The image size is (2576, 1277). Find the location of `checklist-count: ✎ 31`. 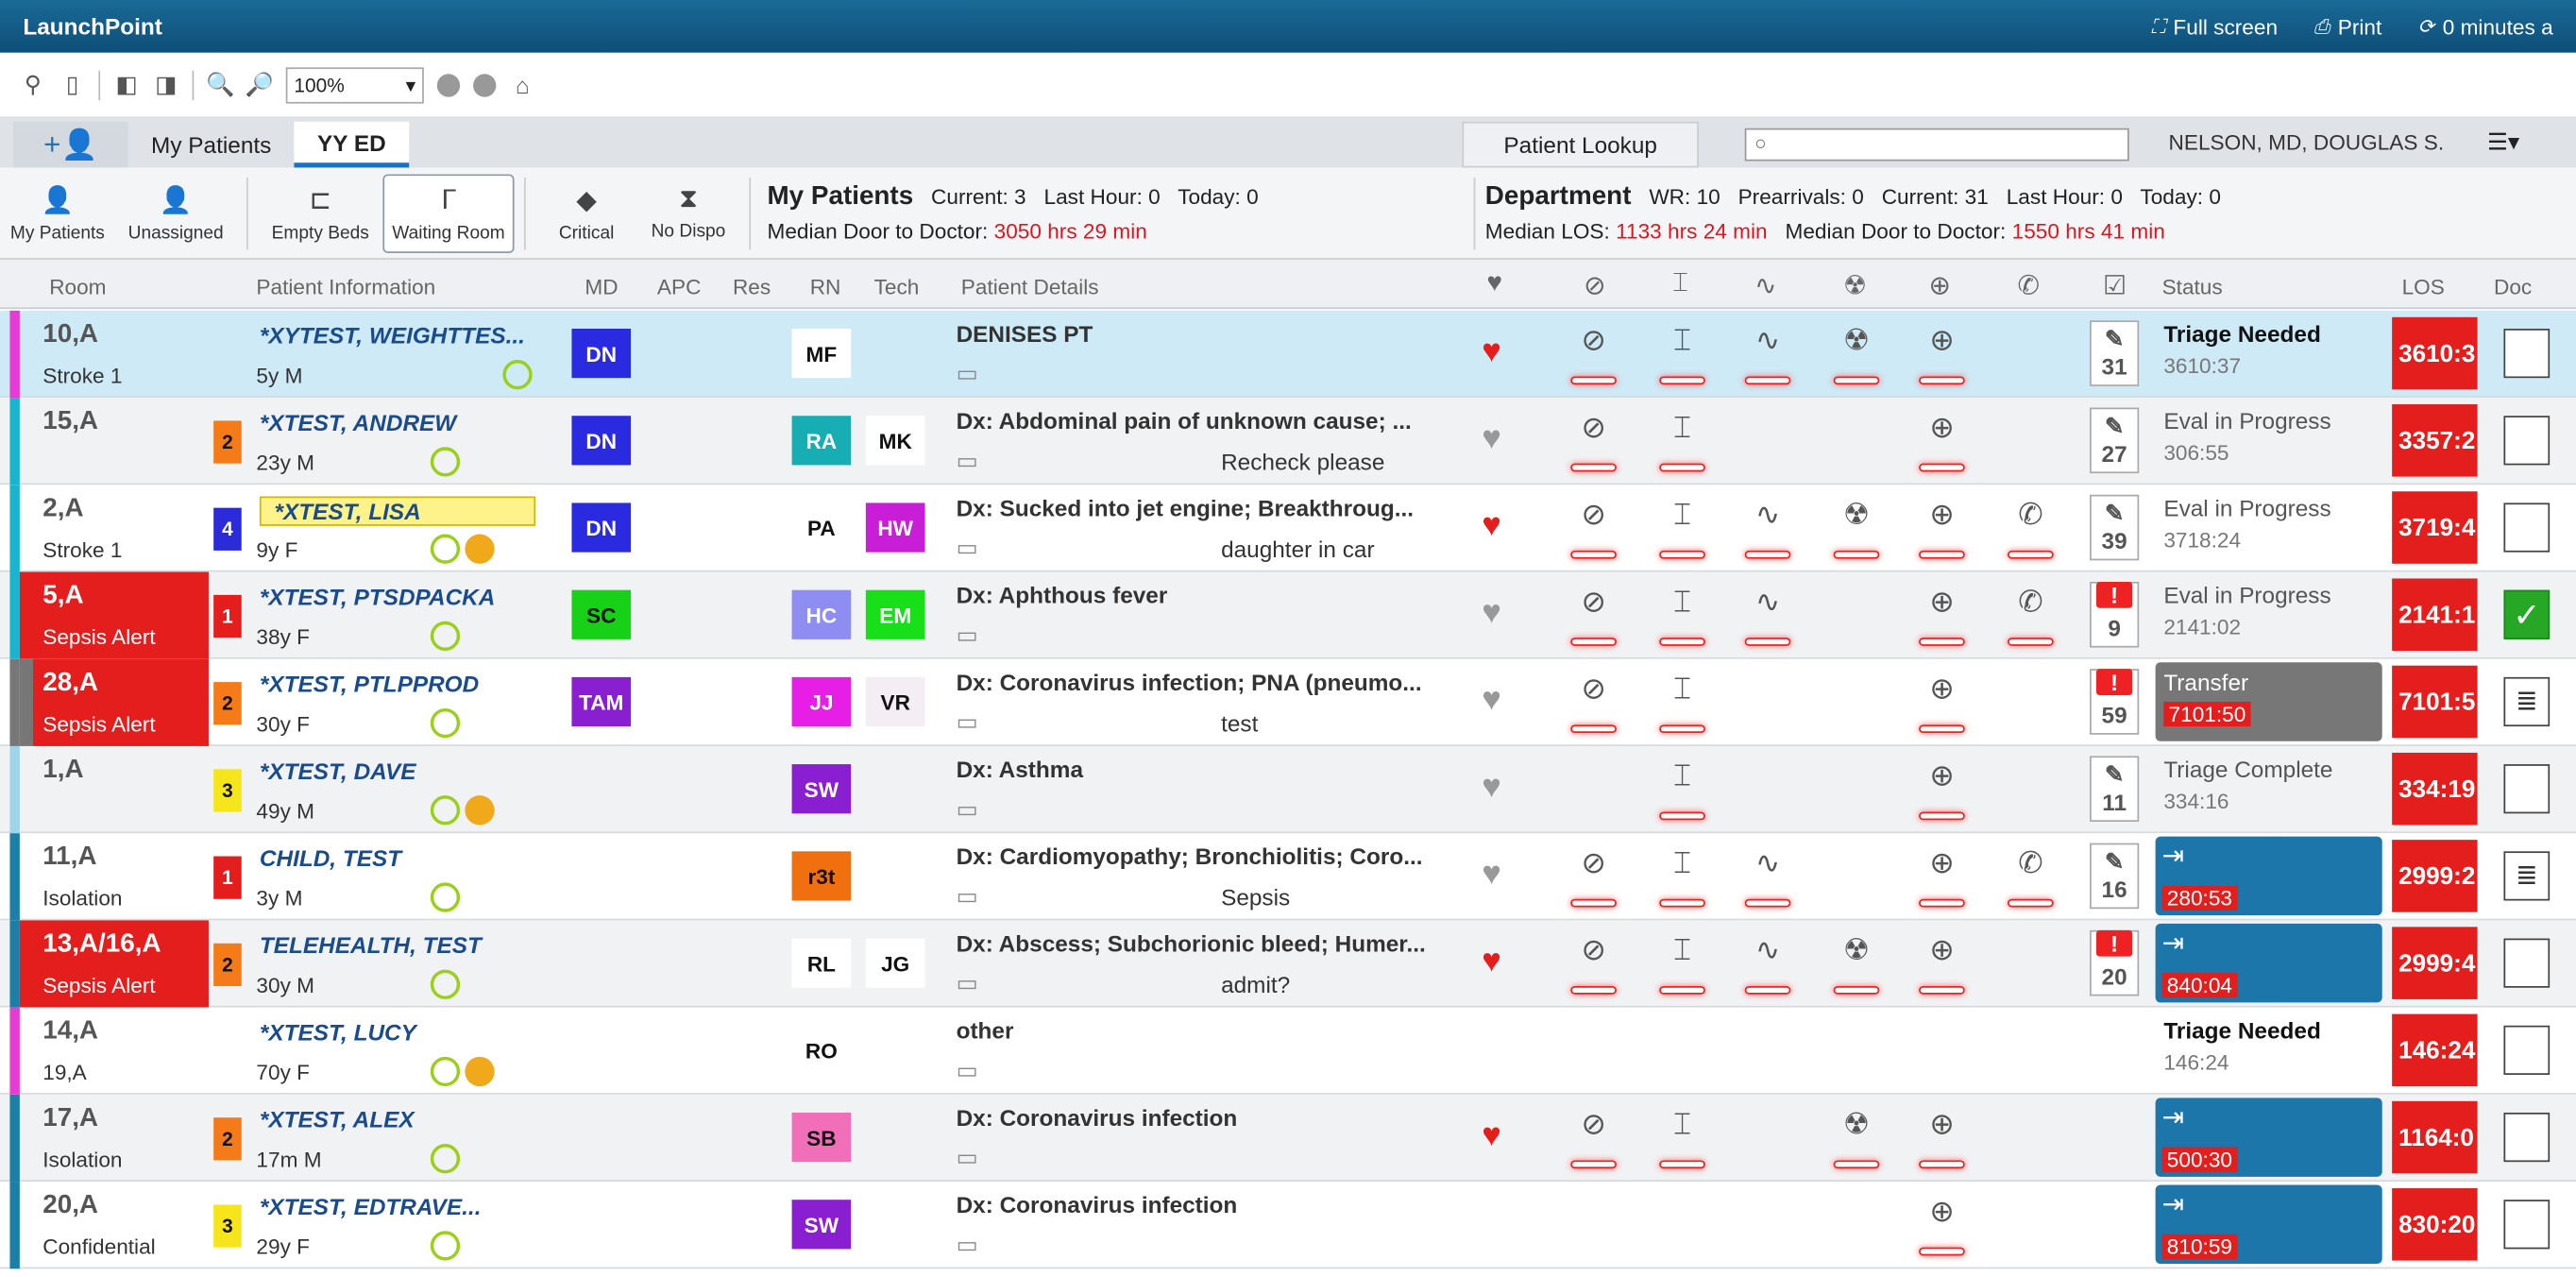

checklist-count: ✎ 31 is located at coordinates (2115, 353).